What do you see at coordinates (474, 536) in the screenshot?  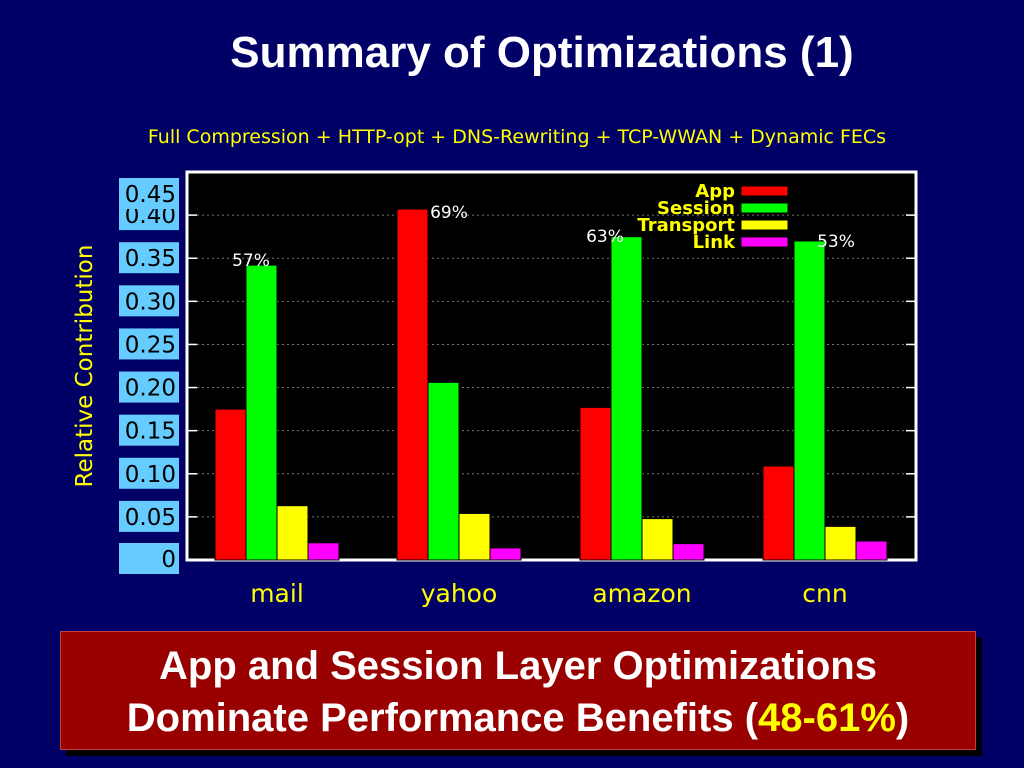 I see `bar-transport-yahoo` at bounding box center [474, 536].